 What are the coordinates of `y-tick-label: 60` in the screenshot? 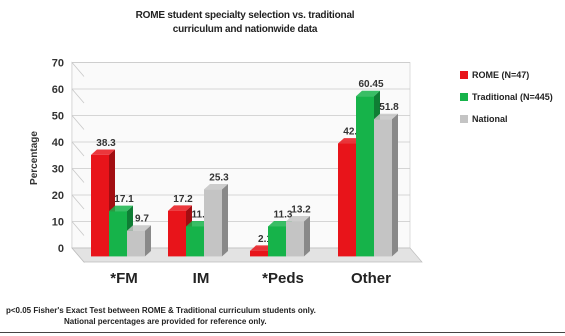 It's located at (58, 90).